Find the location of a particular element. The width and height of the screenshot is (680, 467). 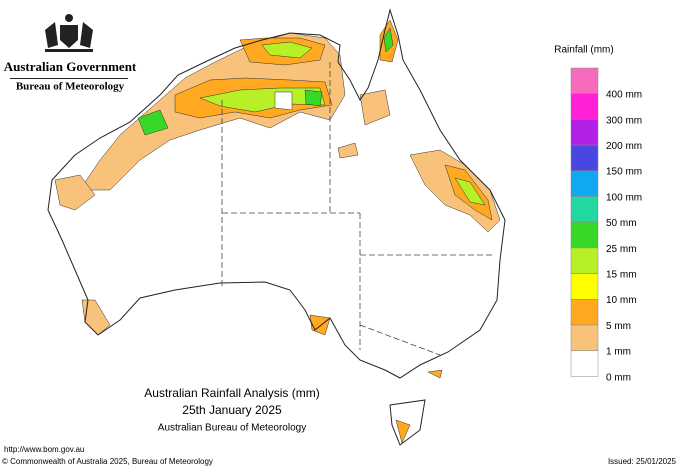

legend-label: 10 mm is located at coordinates (621, 300).